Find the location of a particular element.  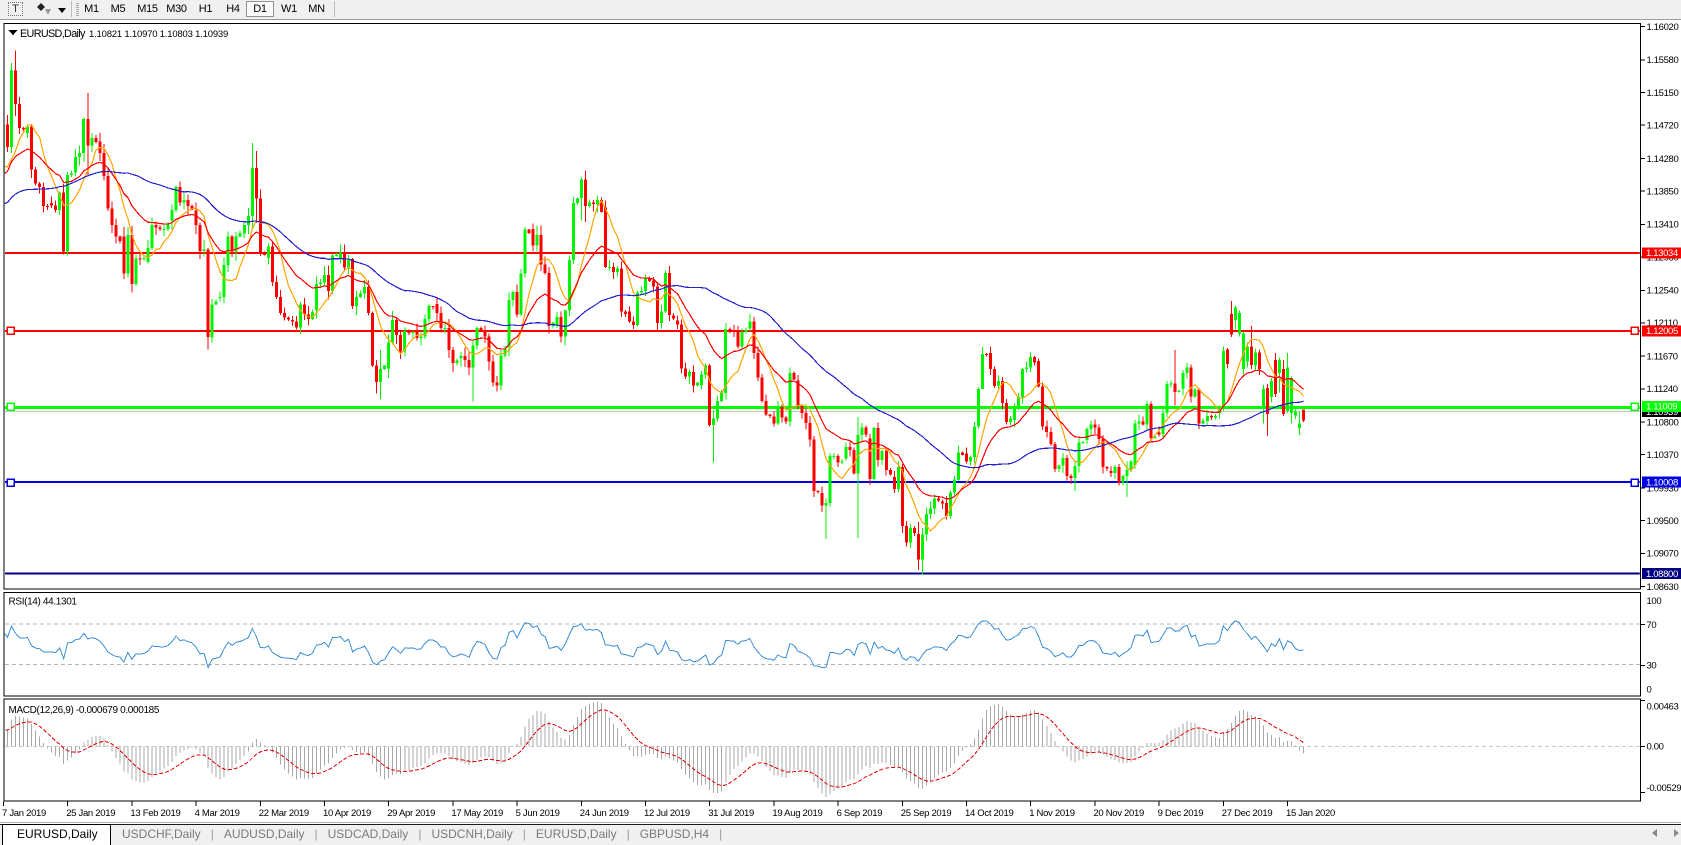

svg-text: 1.11240 is located at coordinates (1662, 389).